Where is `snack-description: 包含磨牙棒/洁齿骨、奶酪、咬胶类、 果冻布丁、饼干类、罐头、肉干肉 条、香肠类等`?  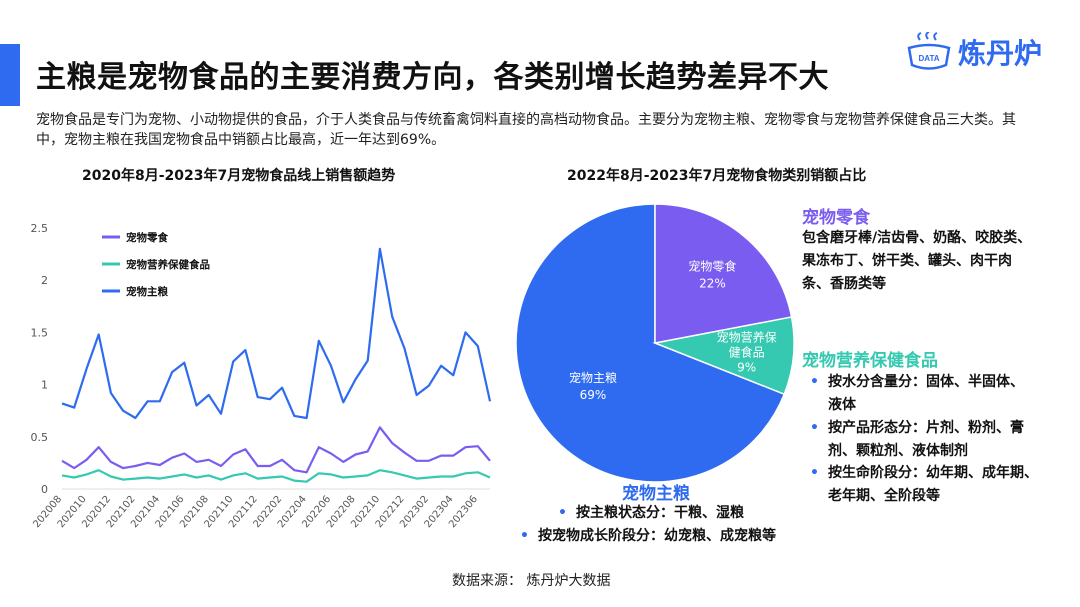 snack-description: 包含磨牙棒/洁齿骨、奶酪、咬胶类、 果冻布丁、饼干类、罐头、肉干肉 条、香肠类等 is located at coordinates (916, 261).